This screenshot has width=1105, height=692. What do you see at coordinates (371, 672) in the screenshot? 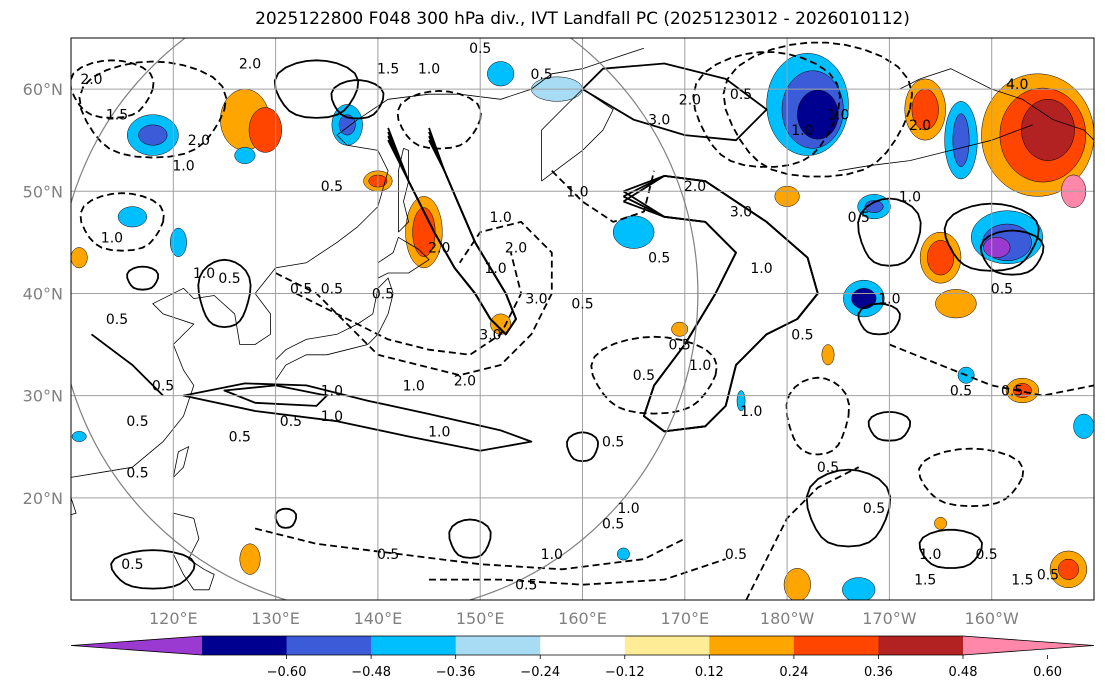
I see `colorbar-tick-label: −0.48` at bounding box center [371, 672].